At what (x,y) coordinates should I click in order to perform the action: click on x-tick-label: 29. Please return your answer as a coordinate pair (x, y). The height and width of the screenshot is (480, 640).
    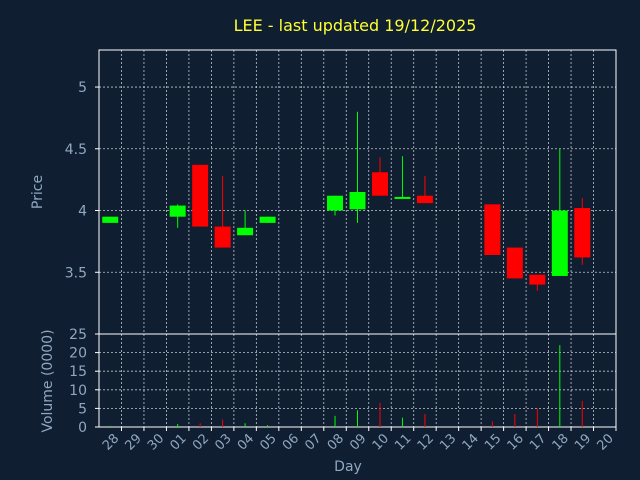
    Looking at the image, I should click on (133, 442).